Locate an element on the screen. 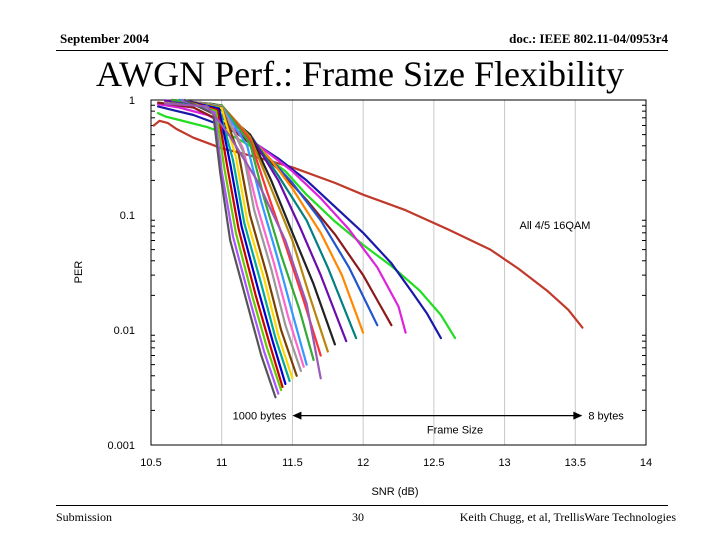  footer-submission: Submission is located at coordinates (84, 517).